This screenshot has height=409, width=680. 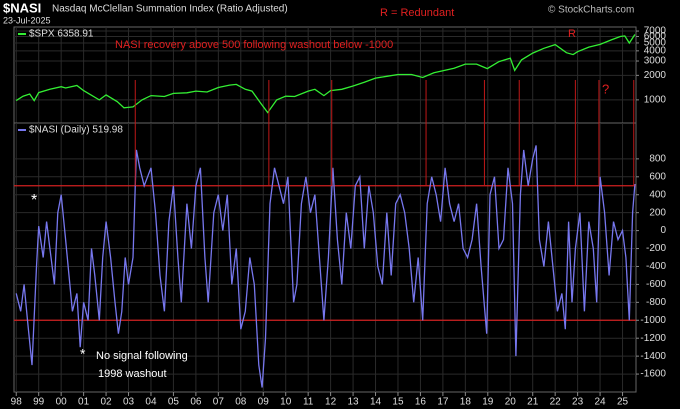 What do you see at coordinates (107, 402) in the screenshot?
I see `x-tick-label: 02` at bounding box center [107, 402].